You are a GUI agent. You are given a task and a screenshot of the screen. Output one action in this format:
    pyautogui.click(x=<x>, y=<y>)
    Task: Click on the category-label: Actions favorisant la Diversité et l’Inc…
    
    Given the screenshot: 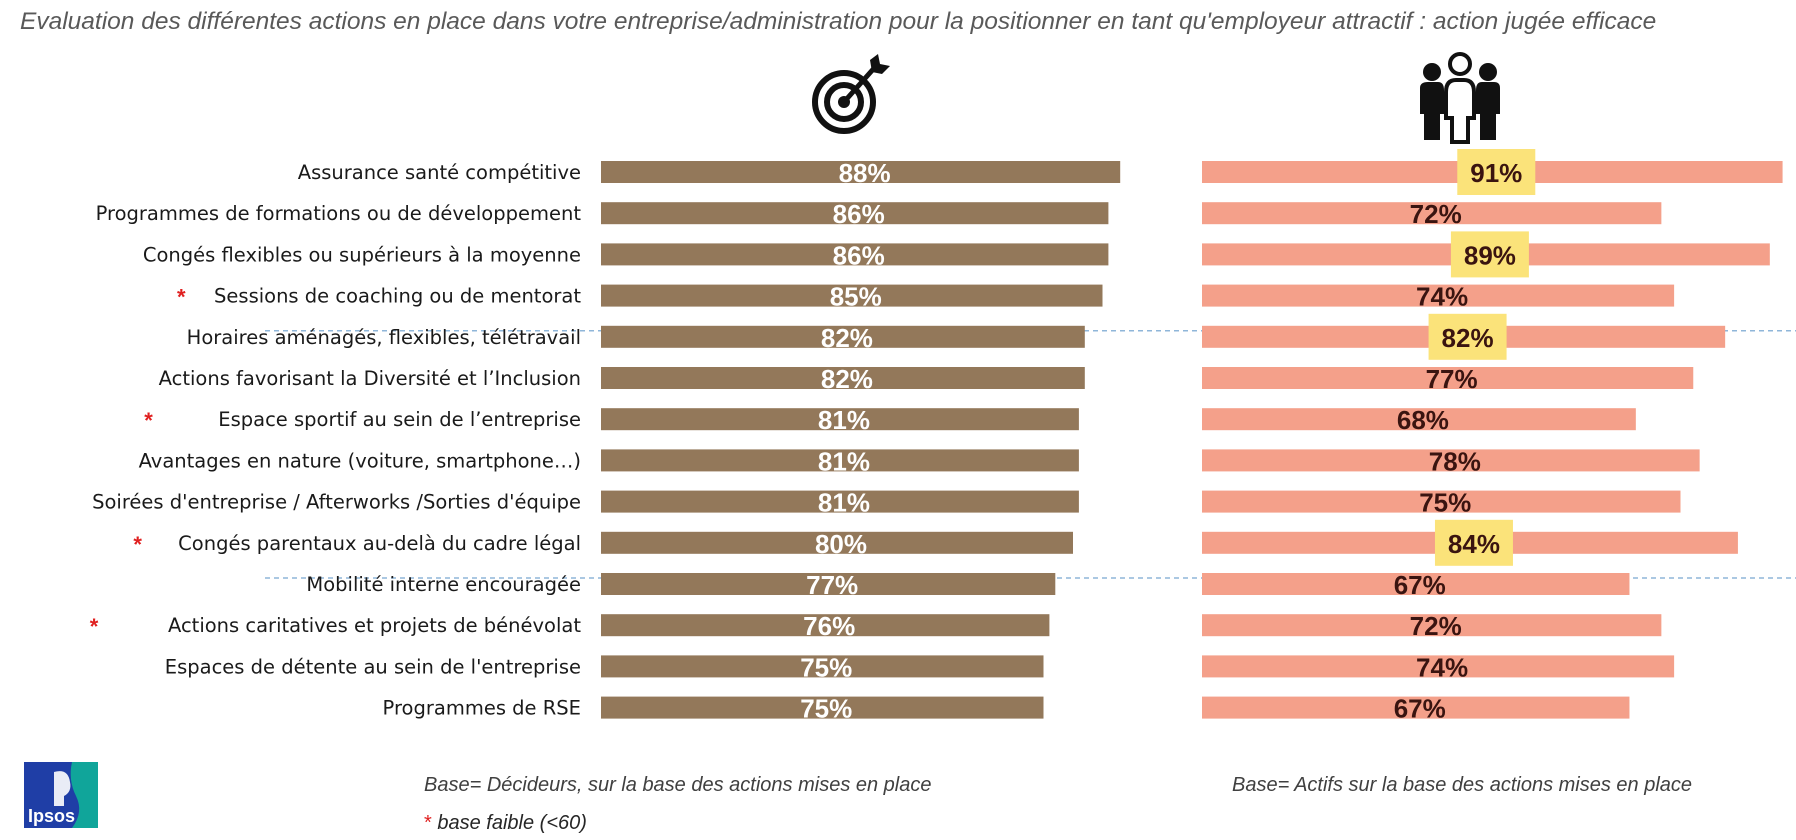 What is the action you would take?
    pyautogui.click(x=370, y=378)
    